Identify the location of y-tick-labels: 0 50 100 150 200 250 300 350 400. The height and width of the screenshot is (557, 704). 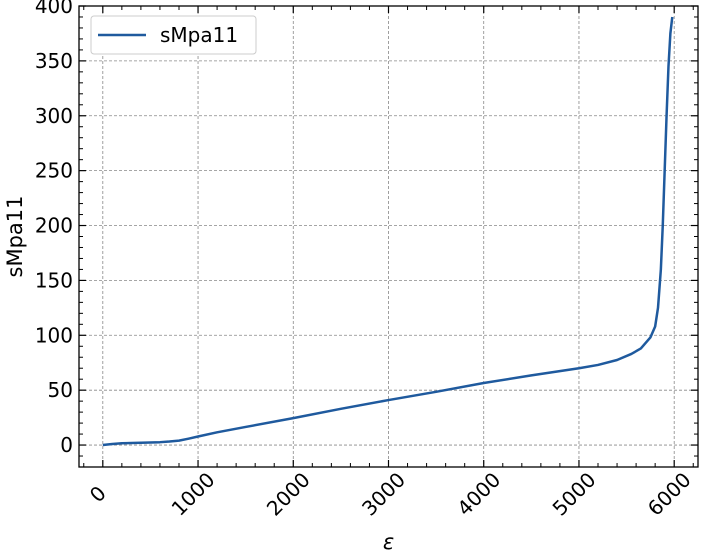
(54, 228).